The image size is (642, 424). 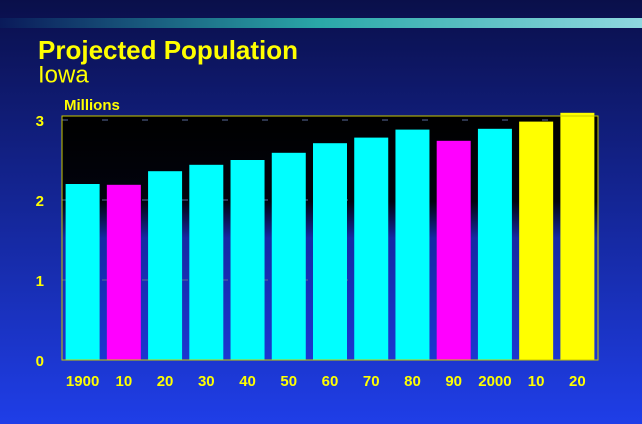 I want to click on y-tick-label: 1, so click(x=40, y=281).